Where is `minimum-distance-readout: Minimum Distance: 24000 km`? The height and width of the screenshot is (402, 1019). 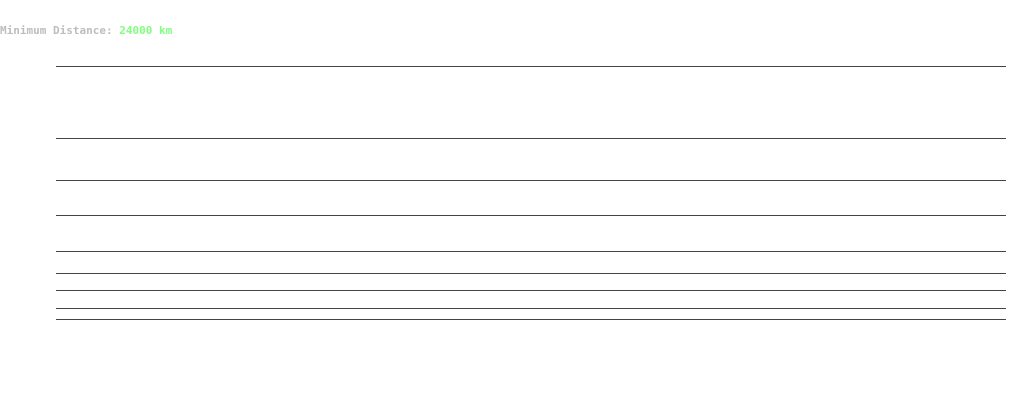 minimum-distance-readout: Minimum Distance: 24000 km is located at coordinates (86, 30).